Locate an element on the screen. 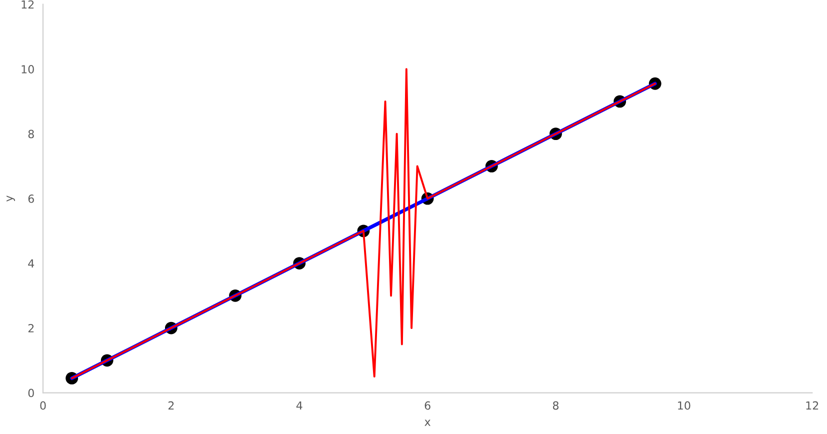  x-tick-label: 4 is located at coordinates (299, 405).